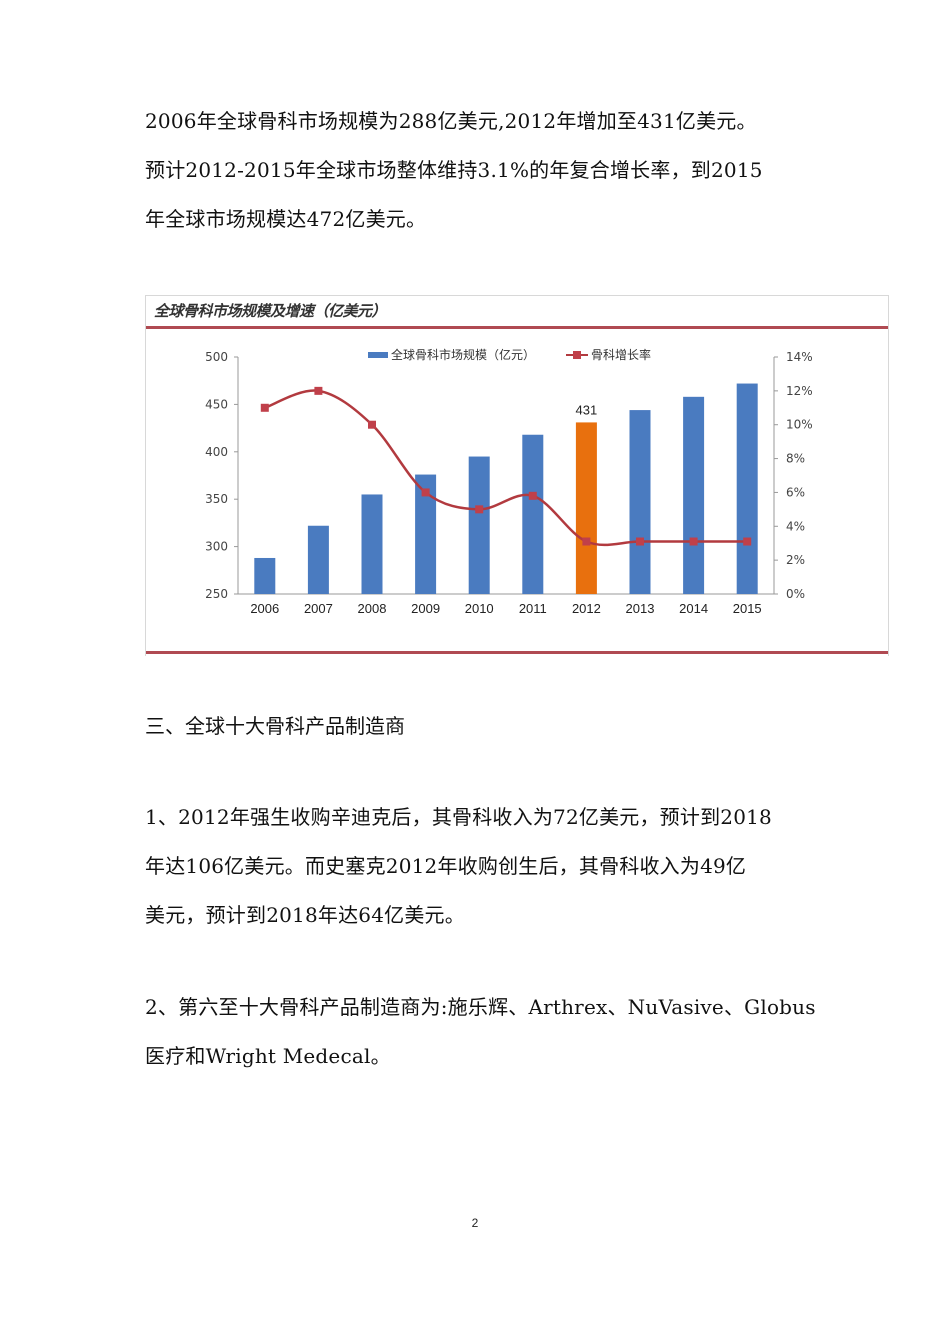  What do you see at coordinates (425, 608) in the screenshot?
I see `category-label: 2009` at bounding box center [425, 608].